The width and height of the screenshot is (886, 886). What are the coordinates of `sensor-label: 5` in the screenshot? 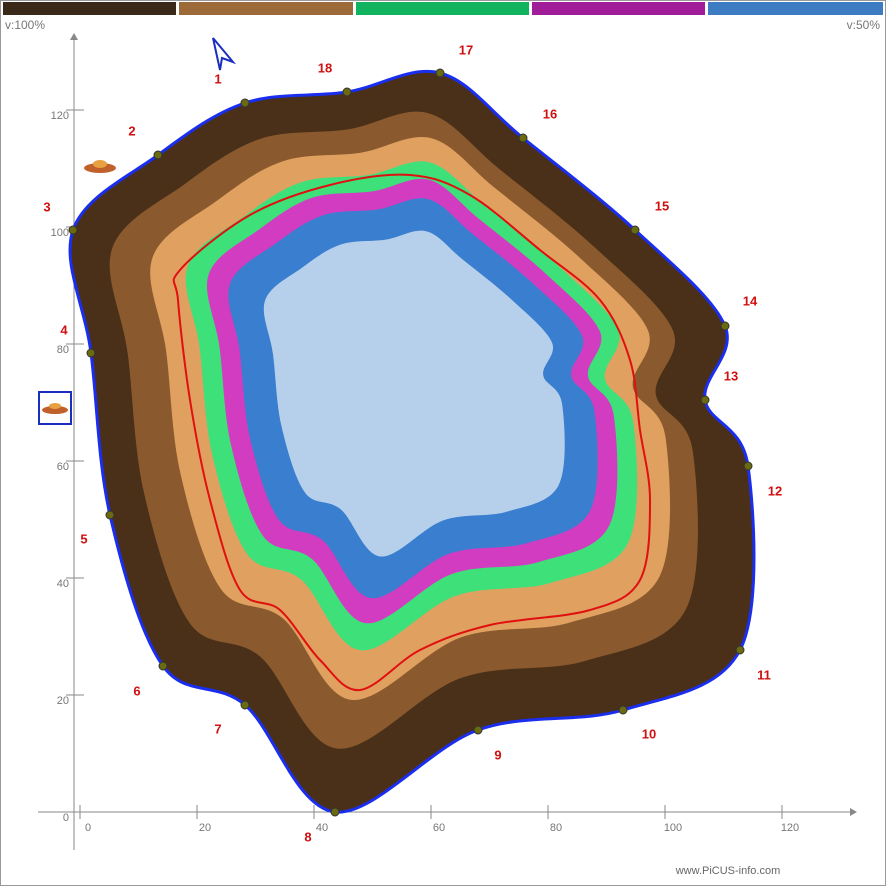 It's located at (83, 538).